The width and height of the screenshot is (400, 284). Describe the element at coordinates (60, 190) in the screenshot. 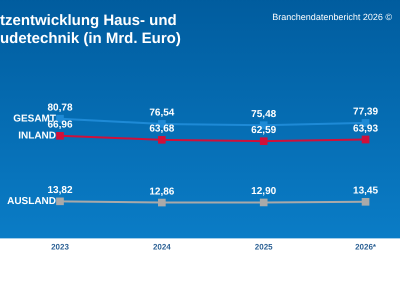

I see `data-label: 13,82` at that location.